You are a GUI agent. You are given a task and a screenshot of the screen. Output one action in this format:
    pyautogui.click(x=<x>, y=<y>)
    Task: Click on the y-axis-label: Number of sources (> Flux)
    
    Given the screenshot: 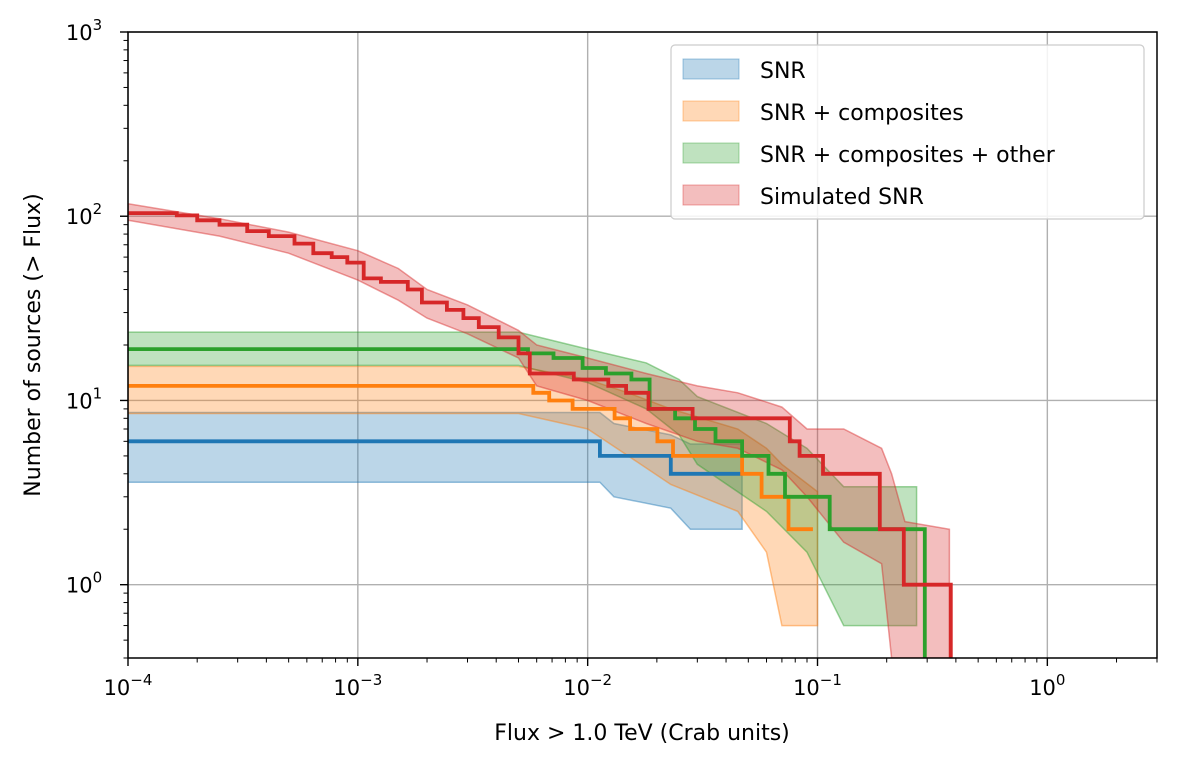 What is the action you would take?
    pyautogui.click(x=33, y=344)
    